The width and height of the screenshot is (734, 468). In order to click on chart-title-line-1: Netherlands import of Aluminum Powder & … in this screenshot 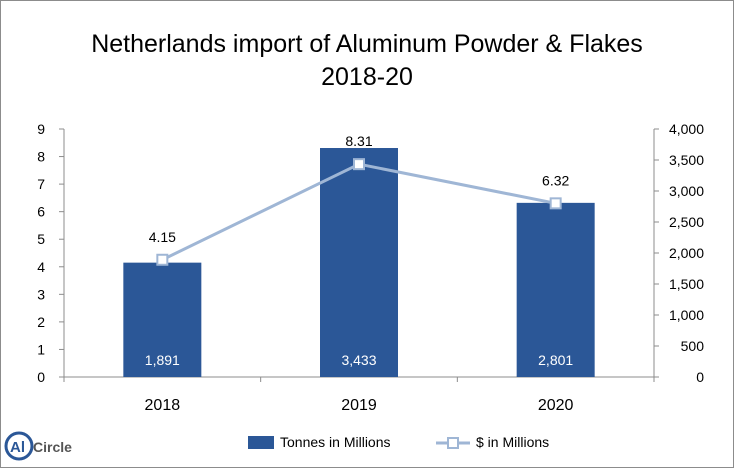, I will do `click(367, 44)`.